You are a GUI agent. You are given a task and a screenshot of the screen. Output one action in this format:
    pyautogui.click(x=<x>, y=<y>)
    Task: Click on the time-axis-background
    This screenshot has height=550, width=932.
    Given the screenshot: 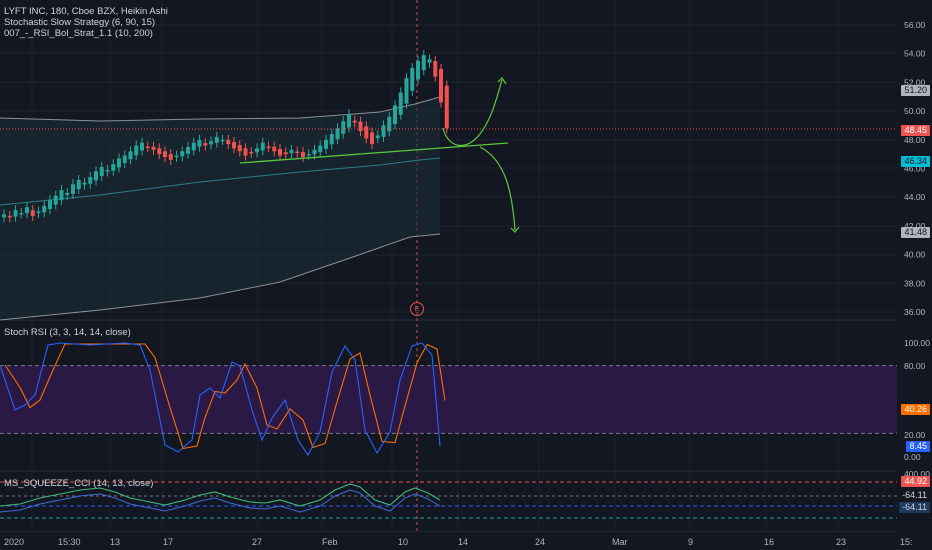 What is the action you would take?
    pyautogui.click(x=466, y=541)
    